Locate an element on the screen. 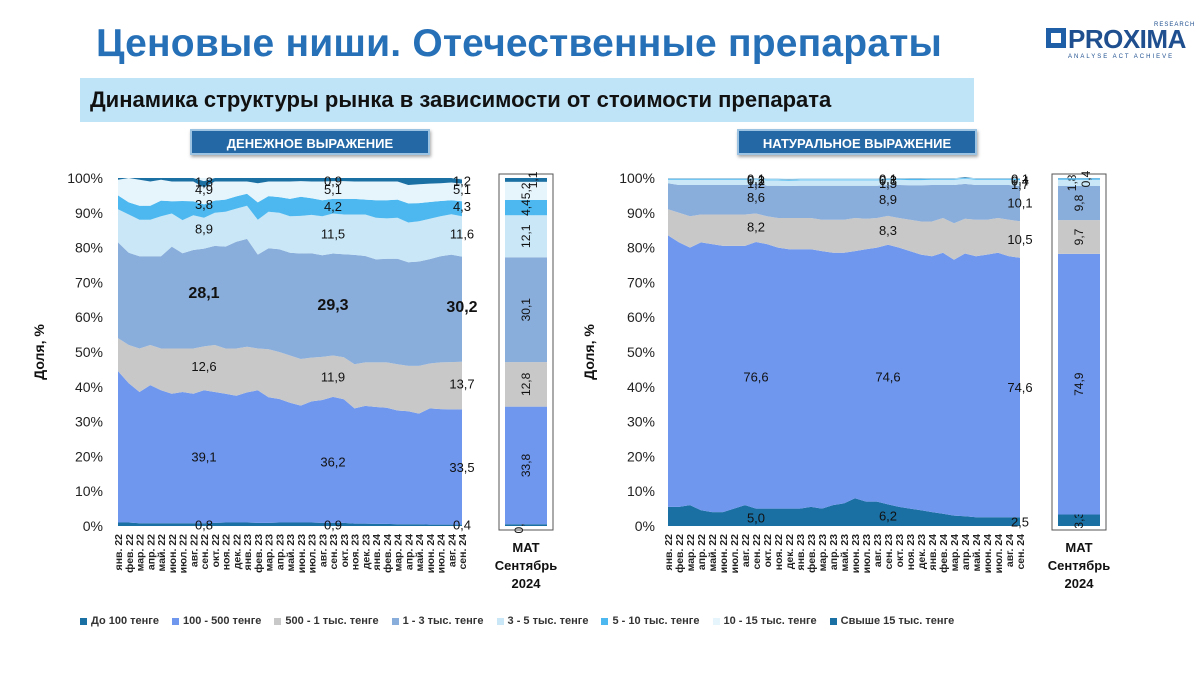 This screenshot has width=1200, height=675. mat-label: 9,8 is located at coordinates (1079, 202).